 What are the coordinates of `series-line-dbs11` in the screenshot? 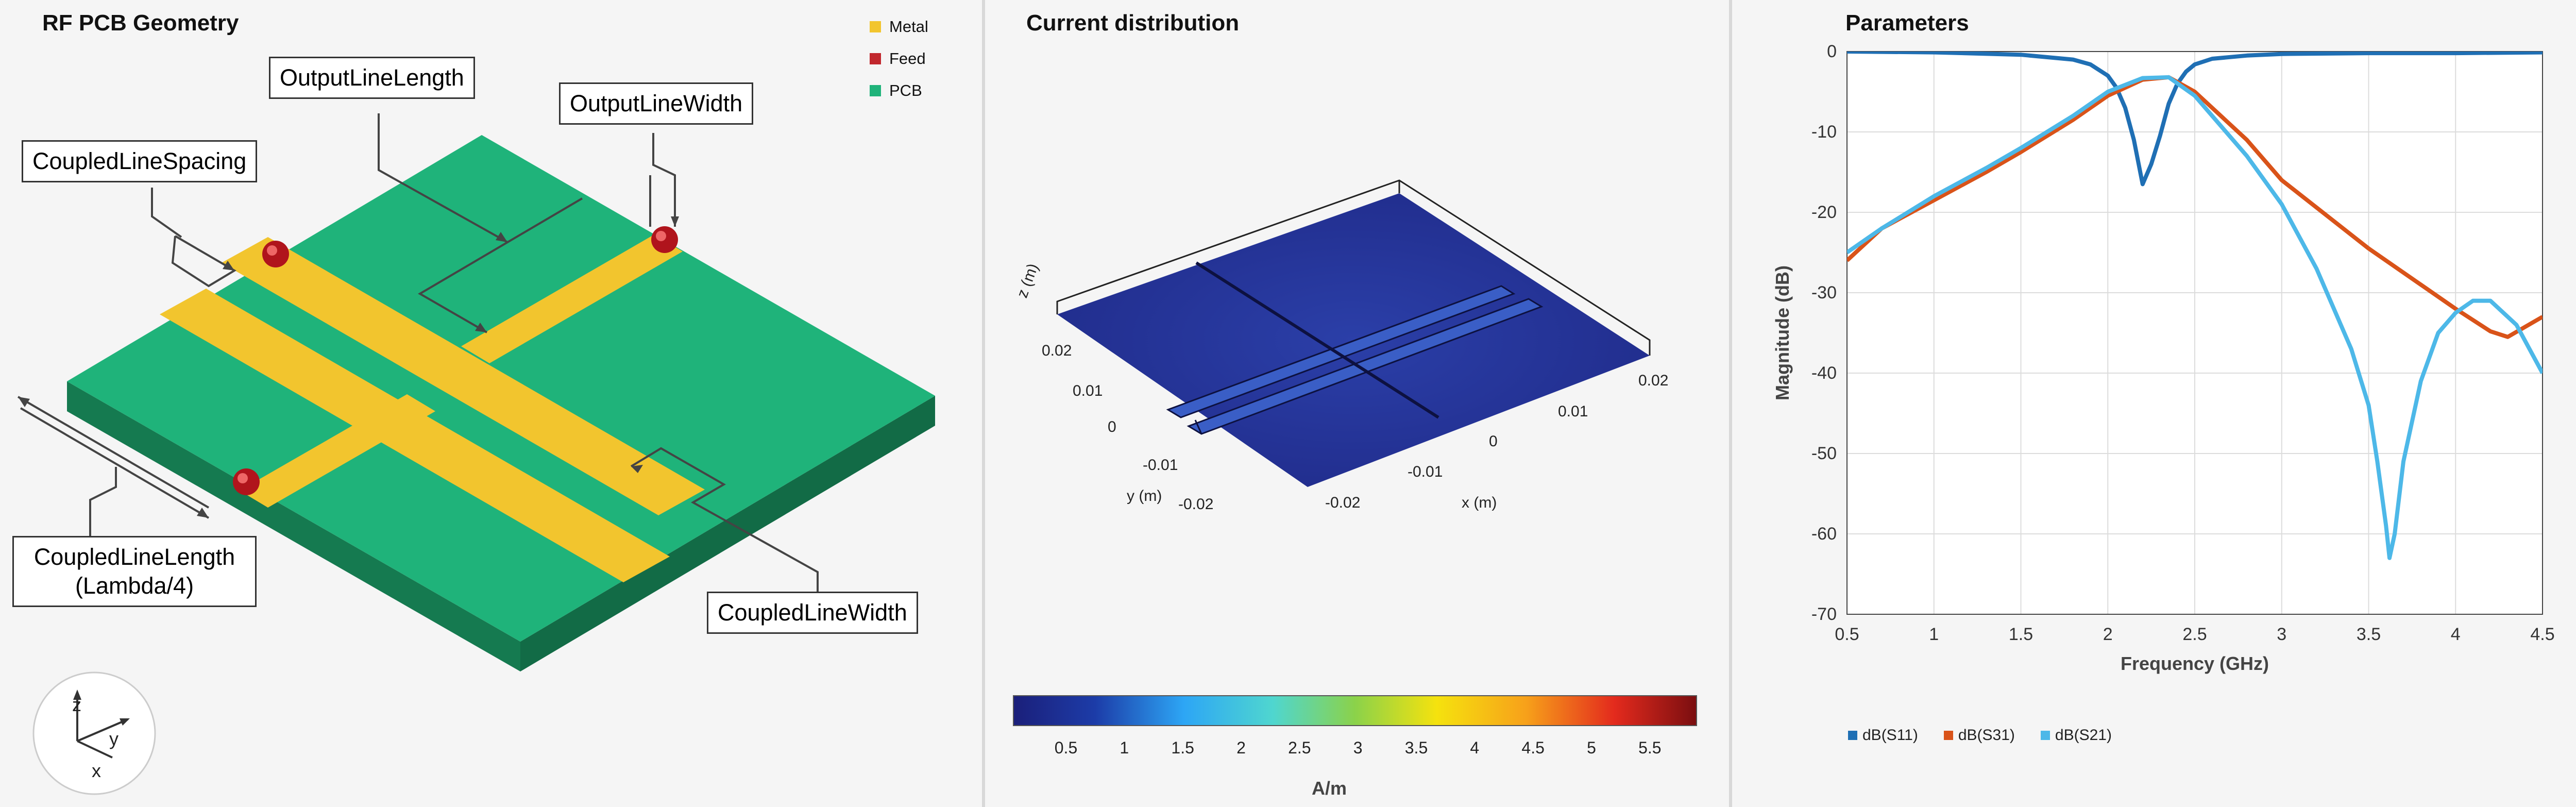 It's located at (2195, 119).